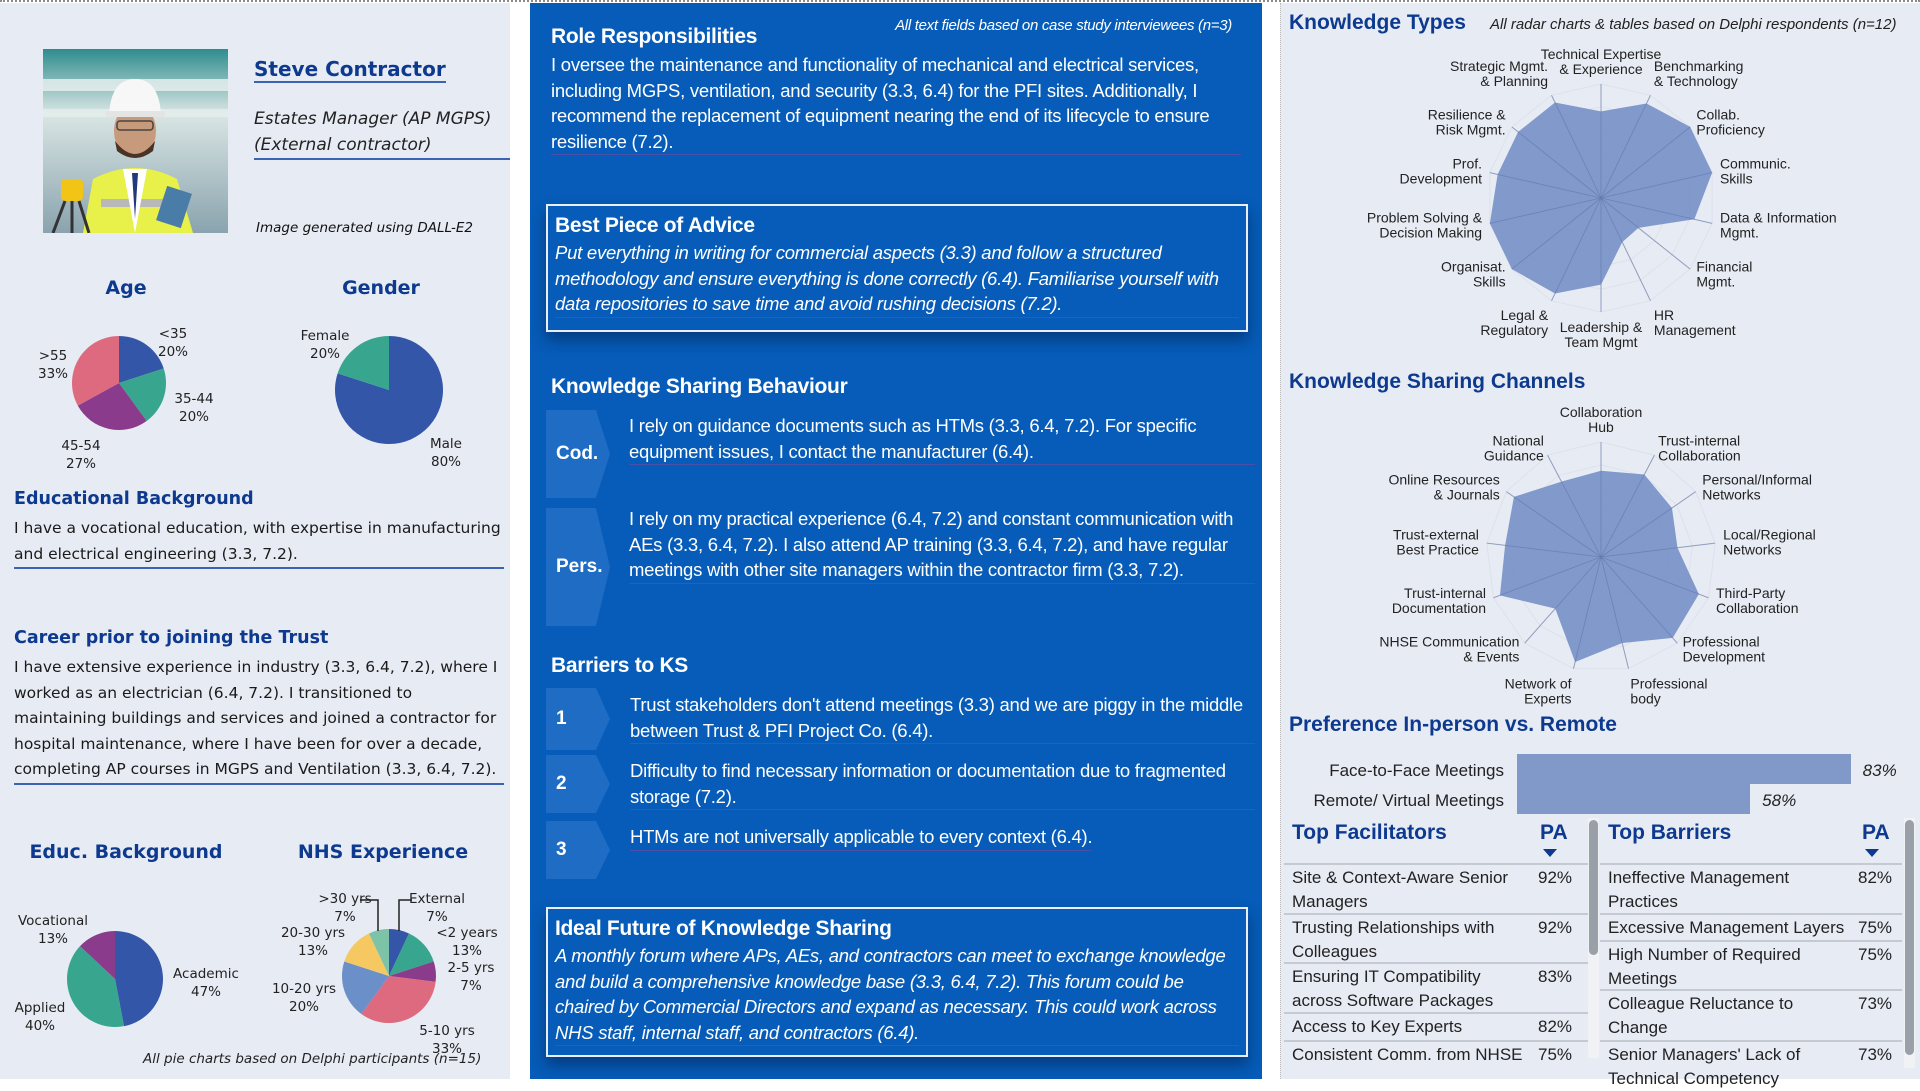 The height and width of the screenshot is (1091, 1920). I want to click on table-row: Colleague Reluctance to Change 73%, so click(1751, 1014).